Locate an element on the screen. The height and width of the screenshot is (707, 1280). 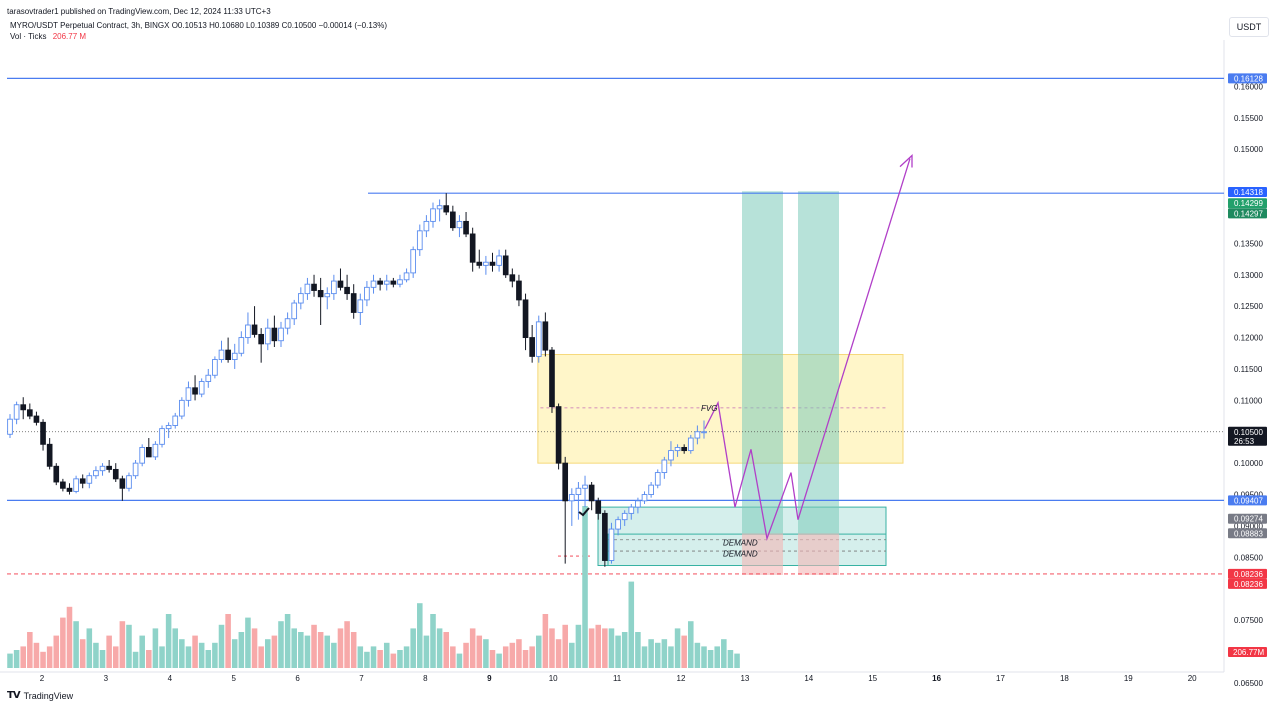
time-tick-label: 11 is located at coordinates (617, 678).